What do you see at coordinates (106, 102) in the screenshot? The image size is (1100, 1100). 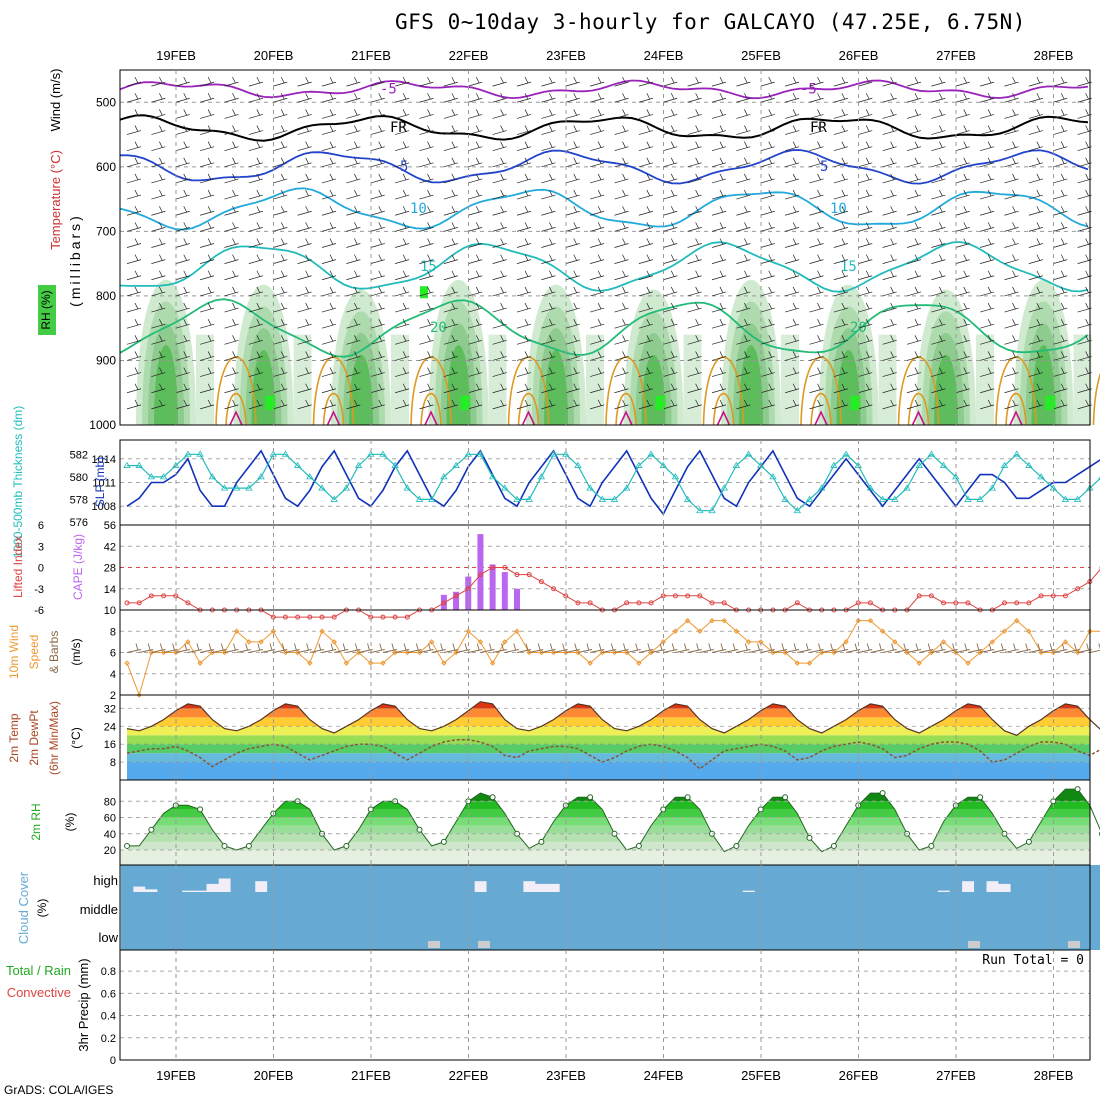 I see `y-tick-label: 500` at bounding box center [106, 102].